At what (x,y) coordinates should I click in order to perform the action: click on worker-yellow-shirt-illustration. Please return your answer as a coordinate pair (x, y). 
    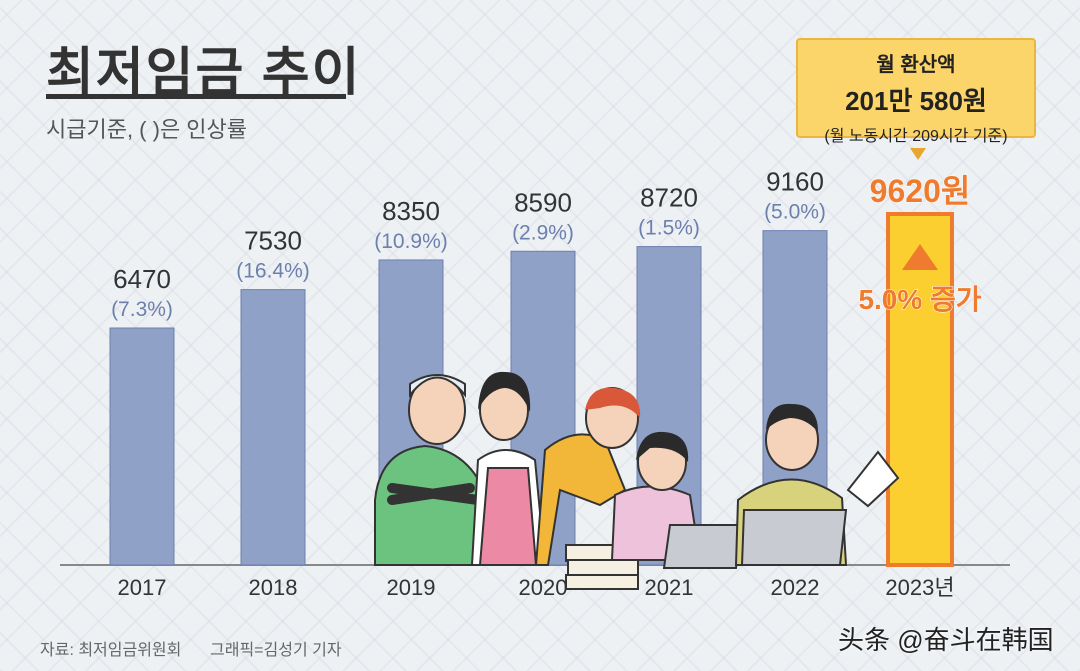
    Looking at the image, I should click on (587, 476).